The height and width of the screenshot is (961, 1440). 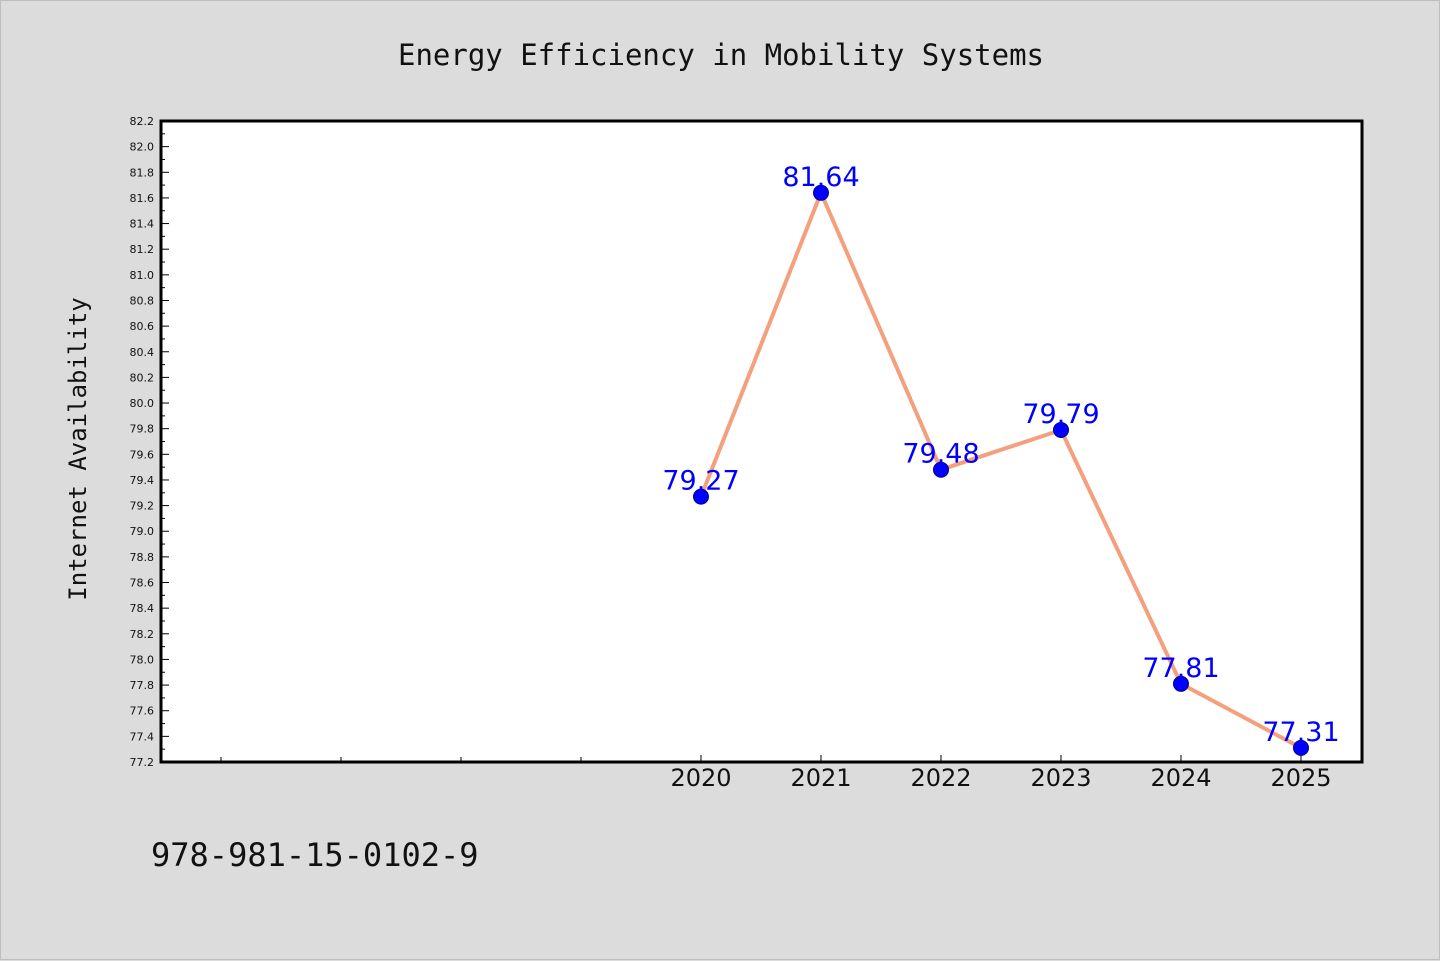 What do you see at coordinates (1180, 668) in the screenshot?
I see `data-label: 77.81` at bounding box center [1180, 668].